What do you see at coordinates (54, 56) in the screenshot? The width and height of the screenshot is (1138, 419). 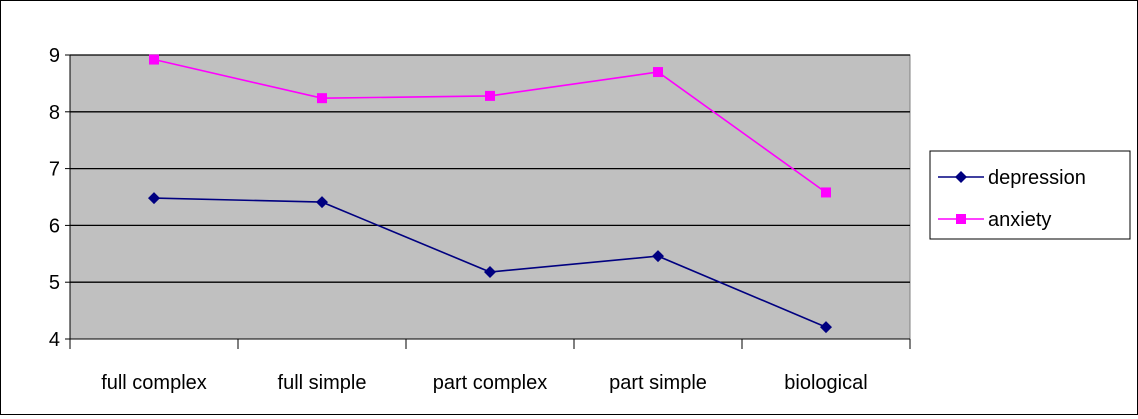 I see `y-tick-label: 9` at bounding box center [54, 56].